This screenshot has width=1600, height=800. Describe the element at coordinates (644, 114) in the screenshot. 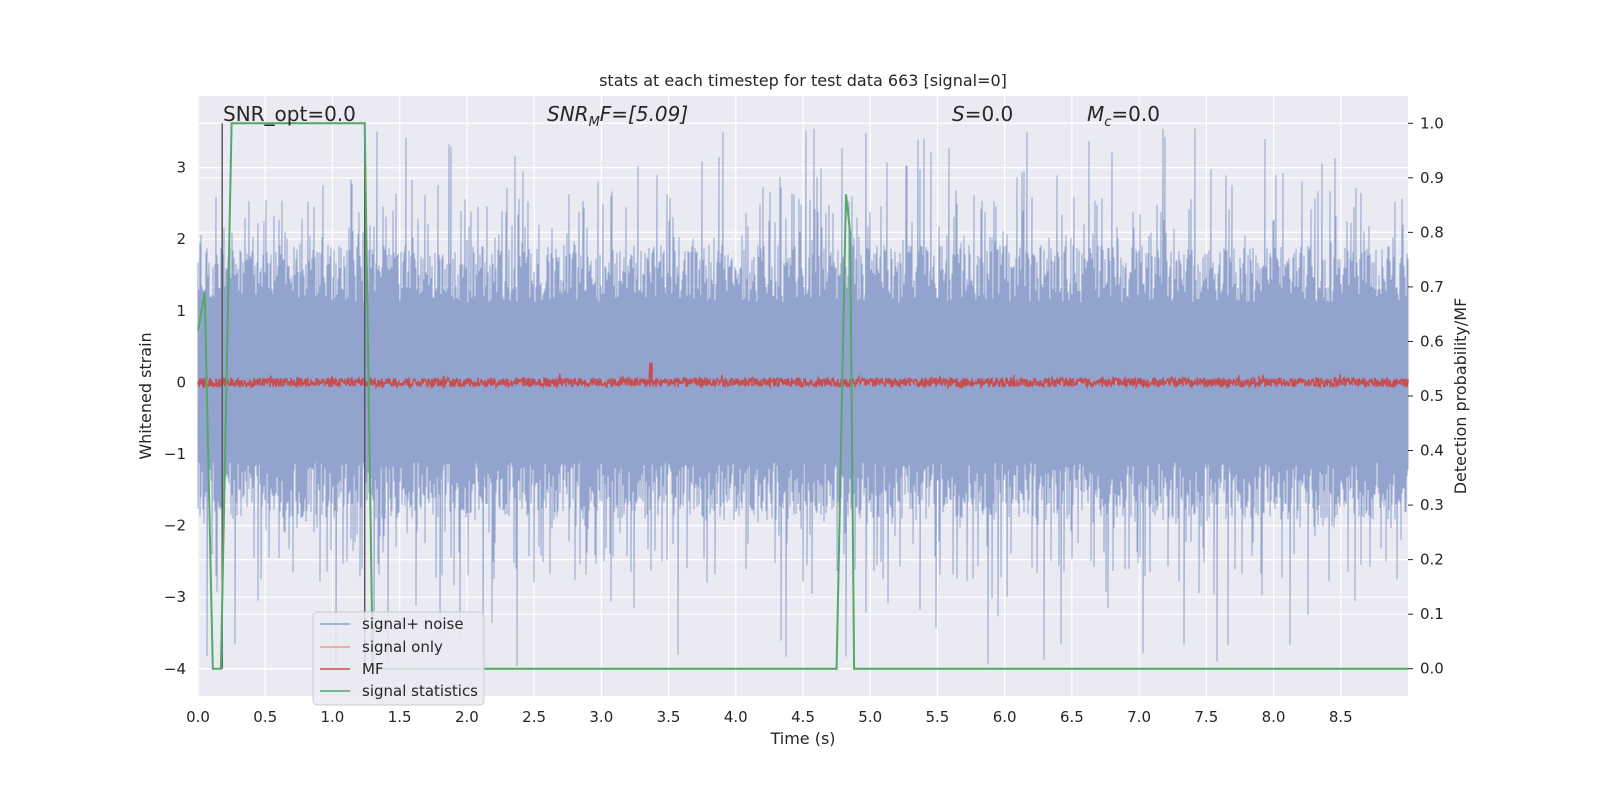

I see `annotation-snr-mf-suffix: F=[5.09]` at that location.